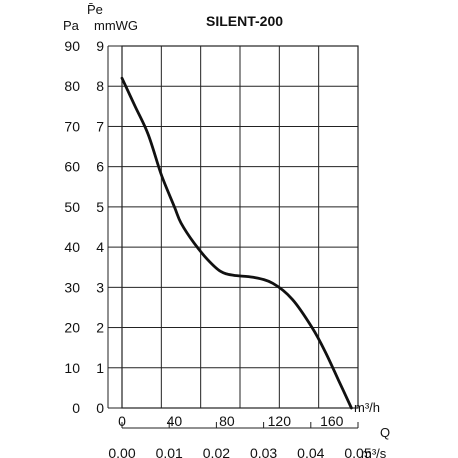 The width and height of the screenshot is (458, 458). Describe the element at coordinates (100, 328) in the screenshot. I see `y-tick-label-mmwg: 2` at that location.